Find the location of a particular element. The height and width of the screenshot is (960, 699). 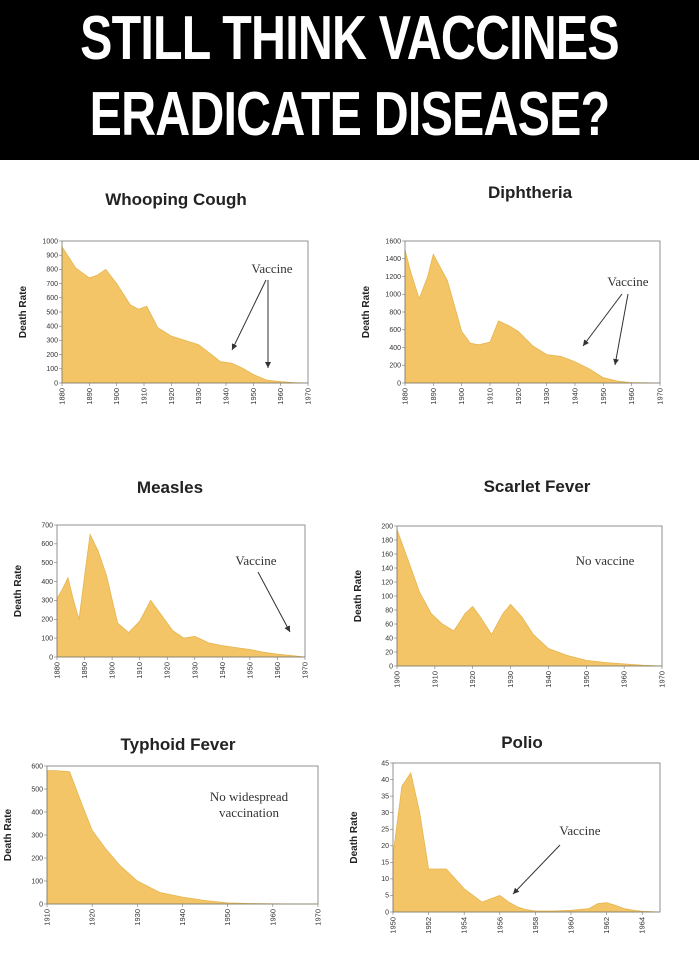

y-tick-label: 300 is located at coordinates (47, 601).